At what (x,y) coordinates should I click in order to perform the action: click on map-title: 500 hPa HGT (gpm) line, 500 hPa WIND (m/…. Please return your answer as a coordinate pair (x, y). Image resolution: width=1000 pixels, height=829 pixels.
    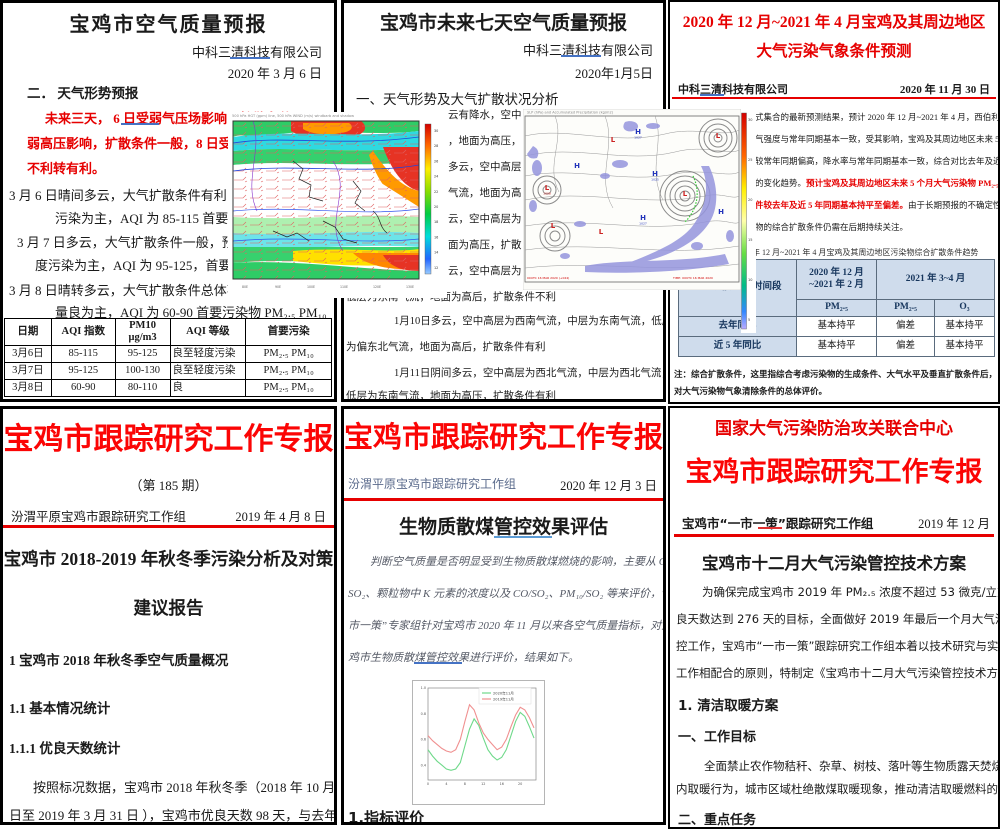
    Looking at the image, I should click on (293, 116).